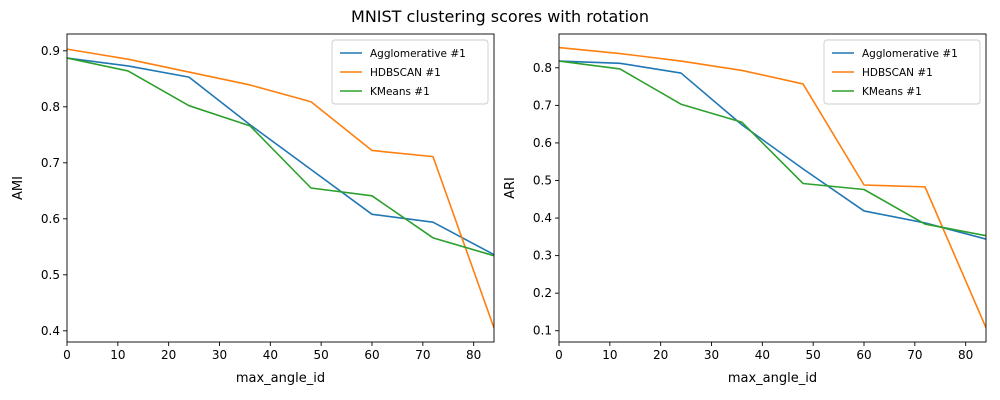 This screenshot has height=400, width=1000. I want to click on y-axis-label: ARI, so click(510, 188).